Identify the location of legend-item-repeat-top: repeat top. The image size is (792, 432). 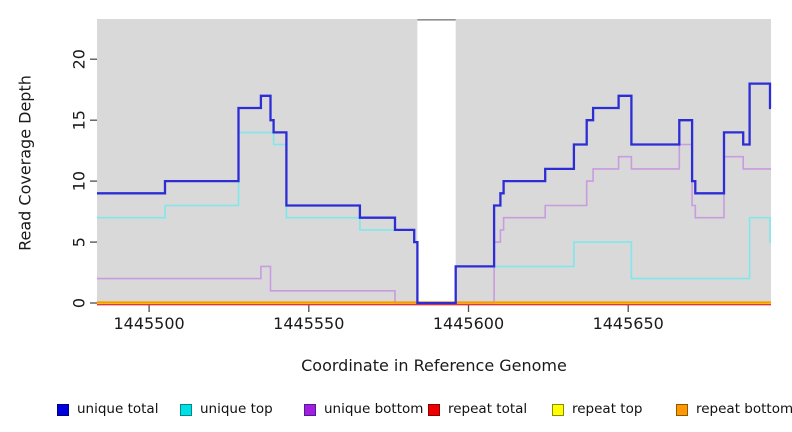
(597, 409).